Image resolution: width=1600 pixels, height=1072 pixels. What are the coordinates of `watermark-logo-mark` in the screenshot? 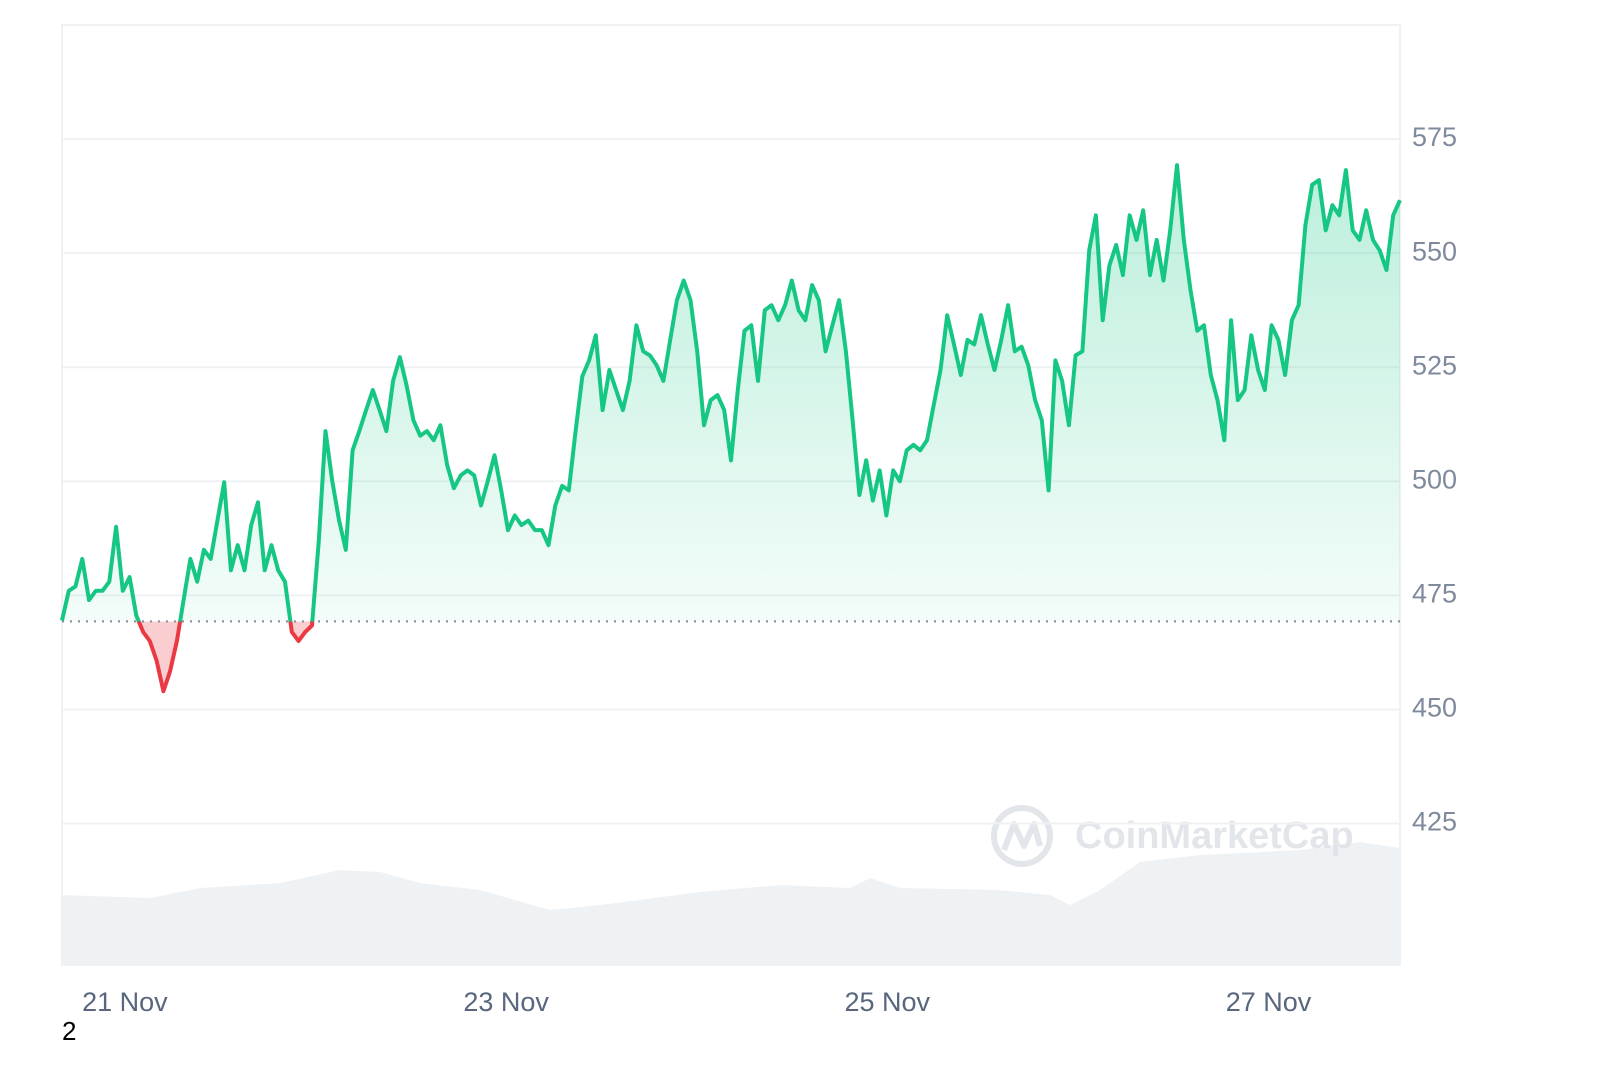 It's located at (1022, 836).